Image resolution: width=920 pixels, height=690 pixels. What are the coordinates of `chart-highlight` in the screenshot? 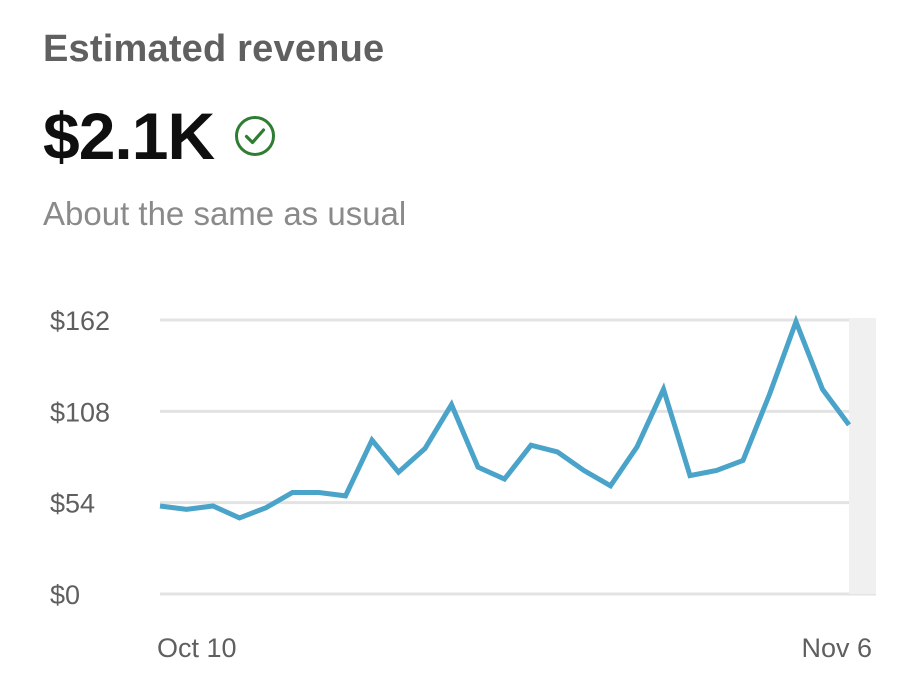 It's located at (862, 456).